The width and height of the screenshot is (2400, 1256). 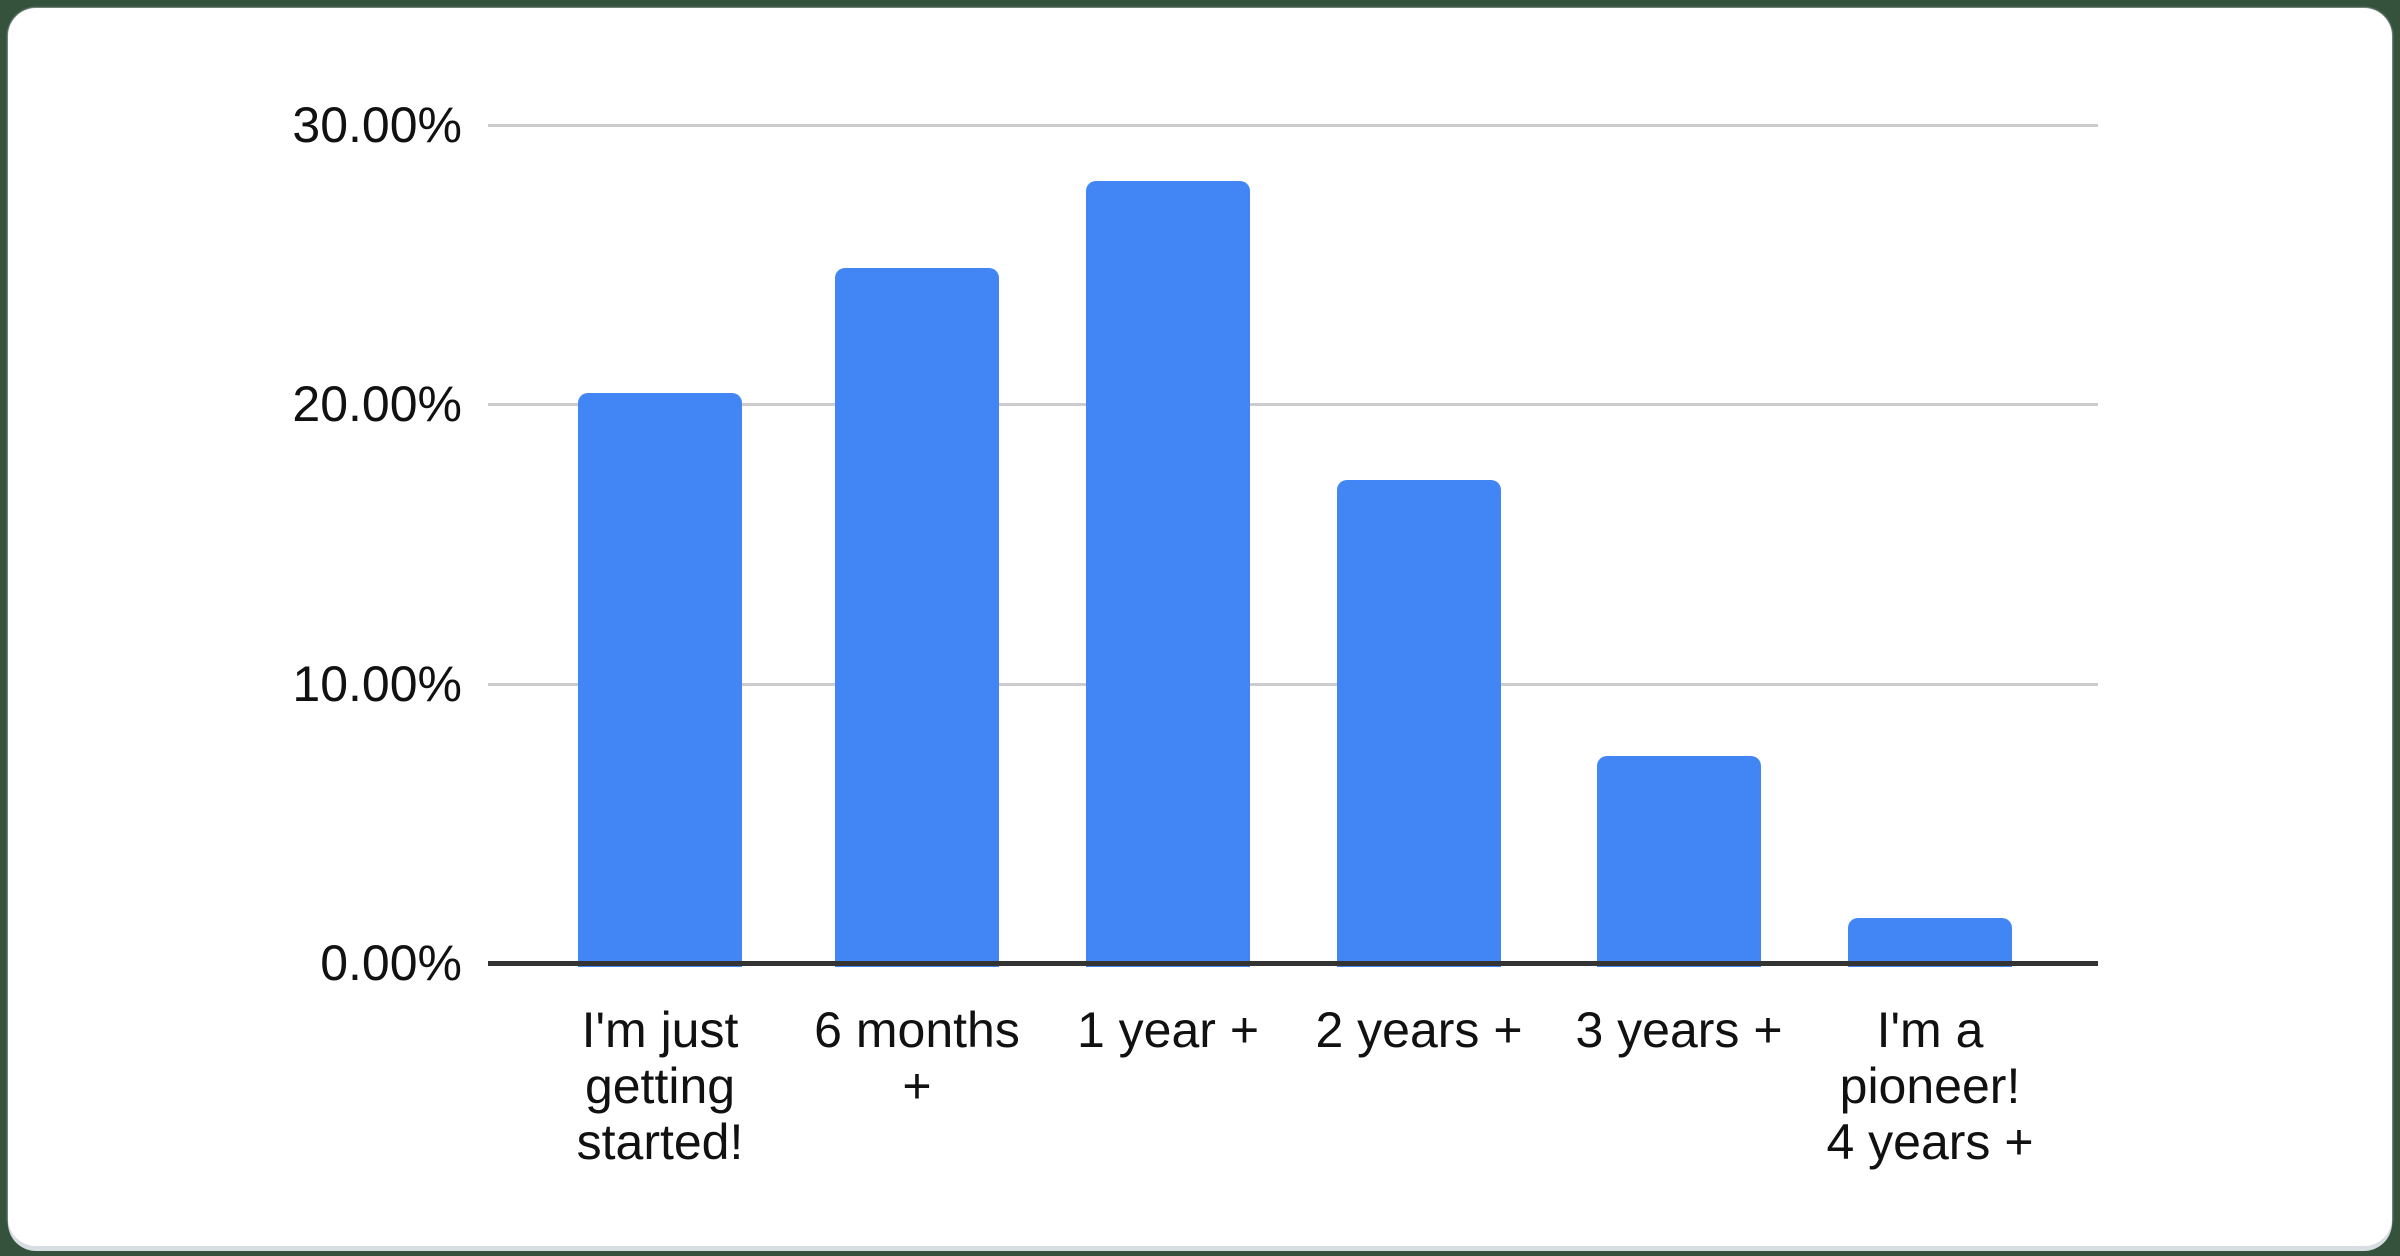 What do you see at coordinates (1419, 1030) in the screenshot?
I see `x-axis-tick-label: 2 years +` at bounding box center [1419, 1030].